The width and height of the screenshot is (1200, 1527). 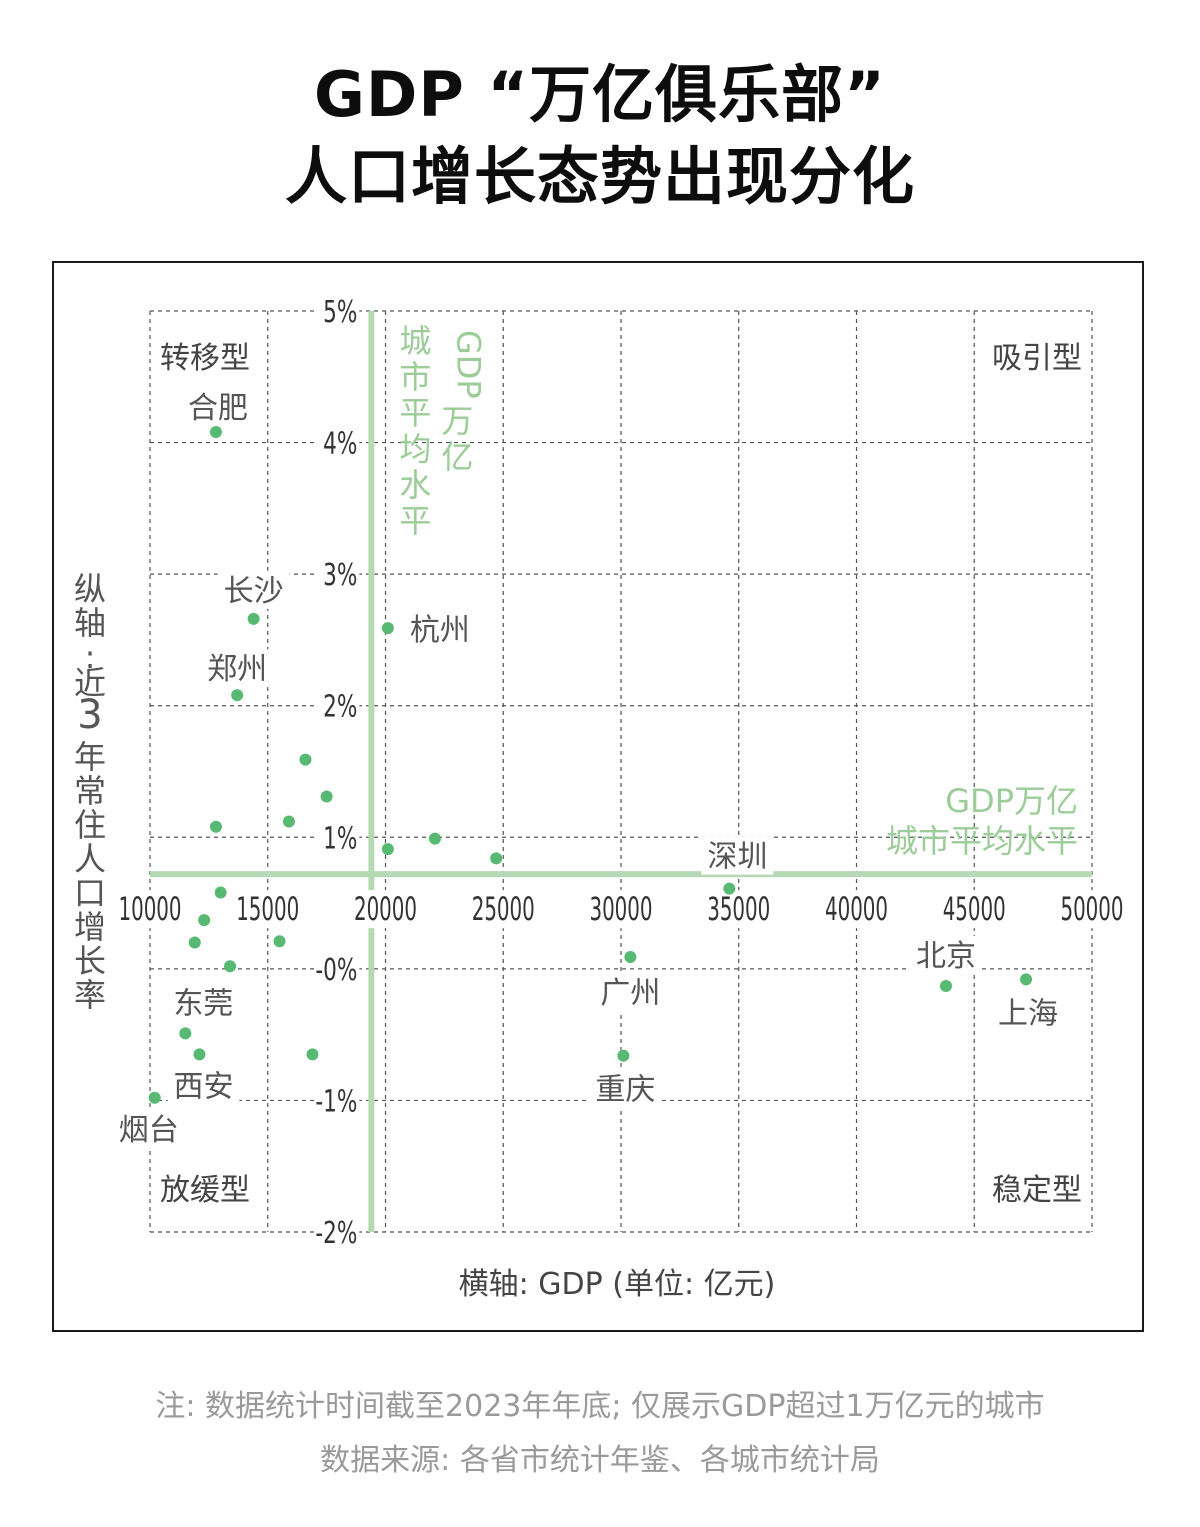 What do you see at coordinates (90, 995) in the screenshot?
I see `y-axis-title-char: 率` at bounding box center [90, 995].